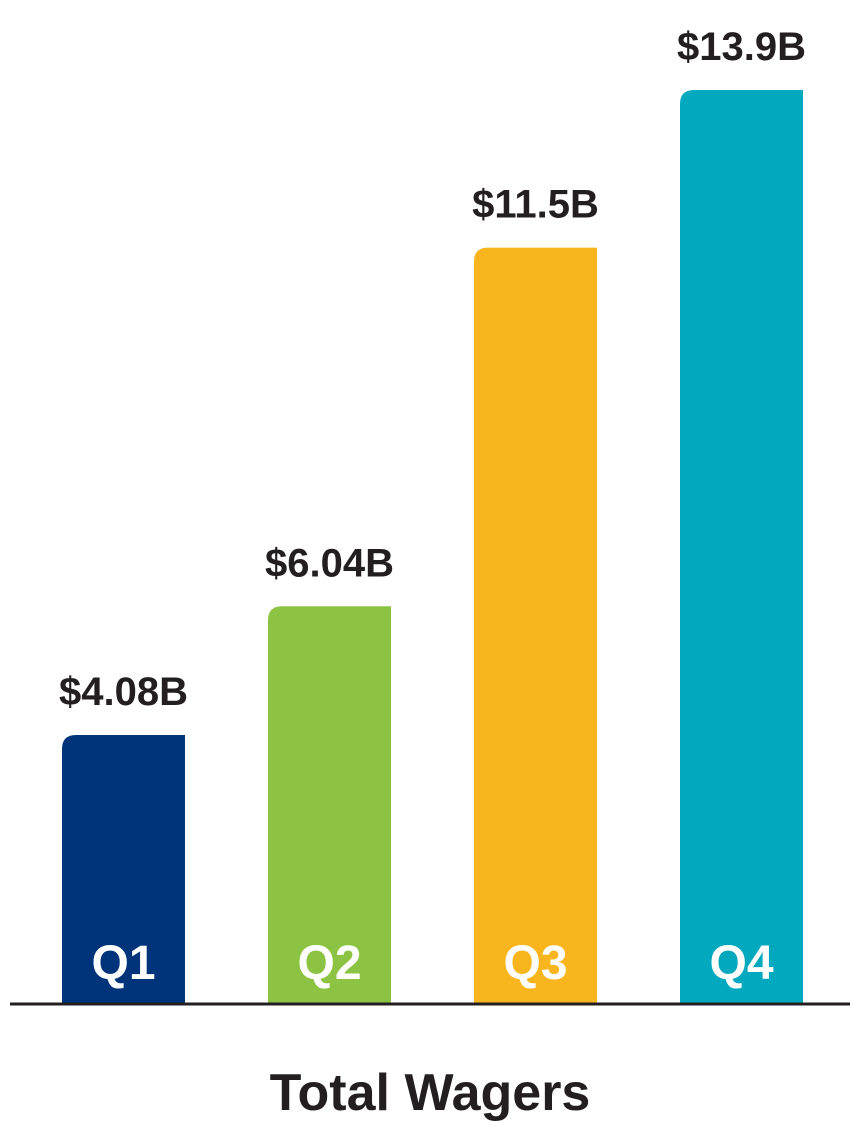 The height and width of the screenshot is (1129, 860). What do you see at coordinates (741, 546) in the screenshot?
I see `bar-q4` at bounding box center [741, 546].